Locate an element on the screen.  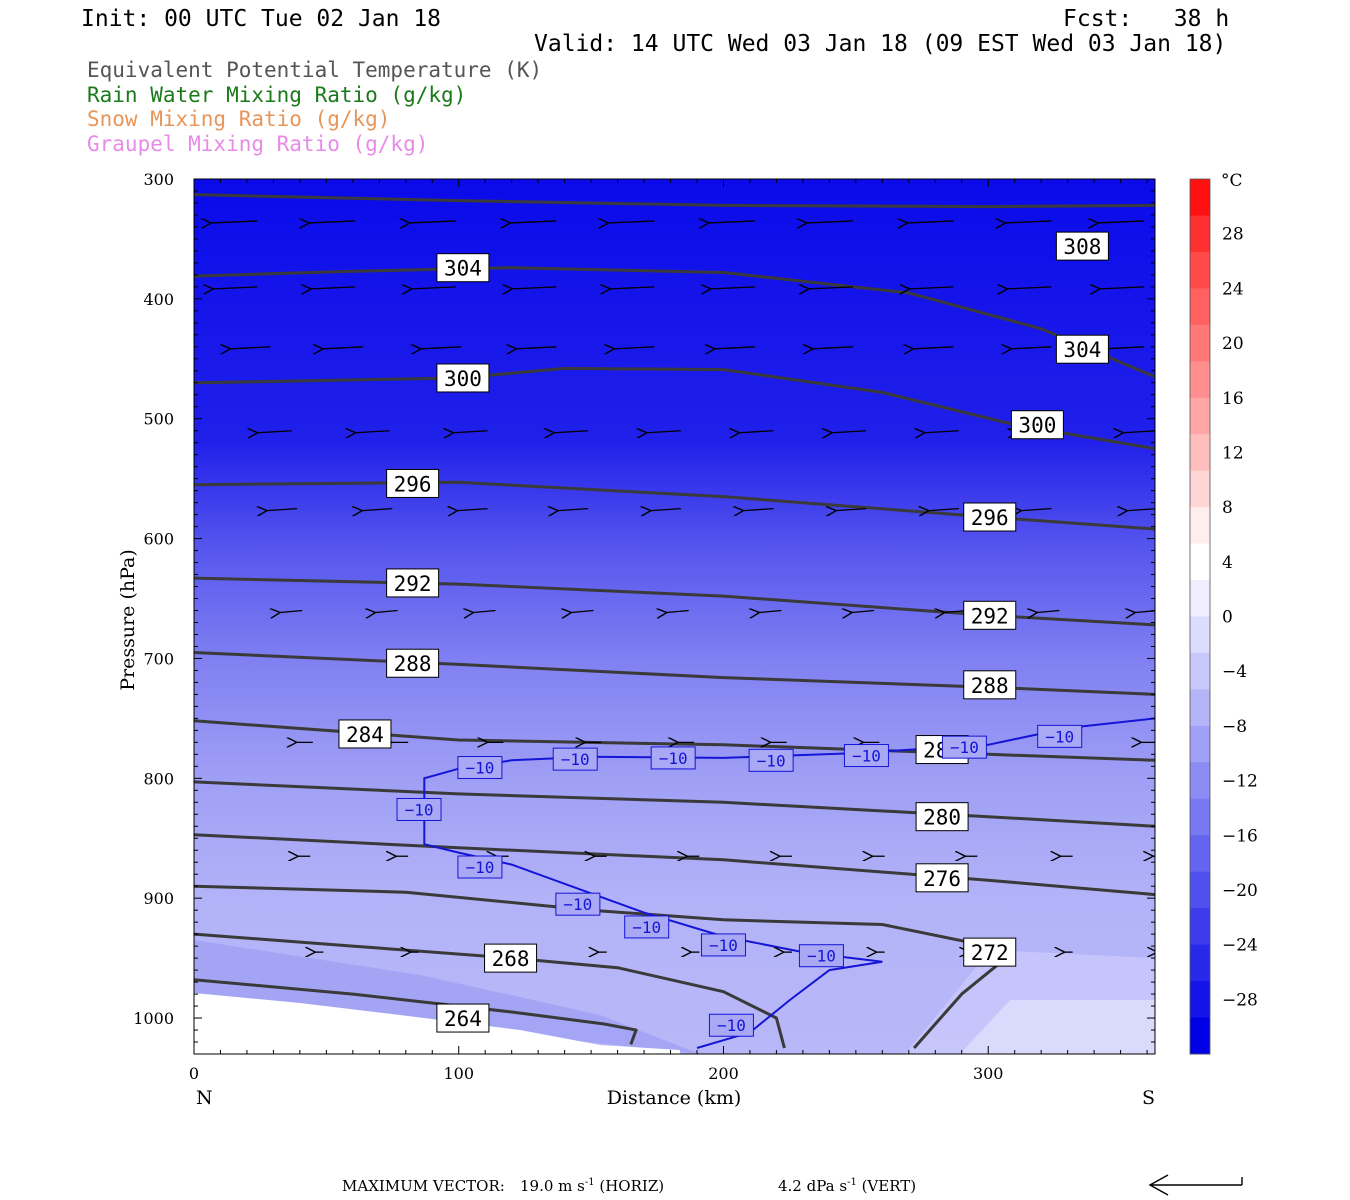
legend-graupel: Graupel Mixing Ratio (g/kg) is located at coordinates (258, 144).